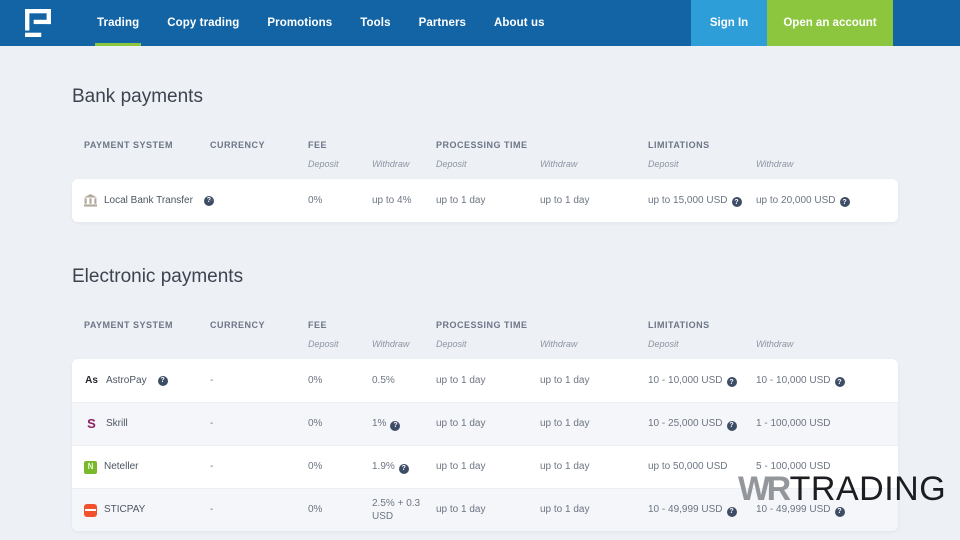 The image size is (960, 540). Describe the element at coordinates (392, 200) in the screenshot. I see `cell-fee-withdraw-value: up to 4%` at that location.